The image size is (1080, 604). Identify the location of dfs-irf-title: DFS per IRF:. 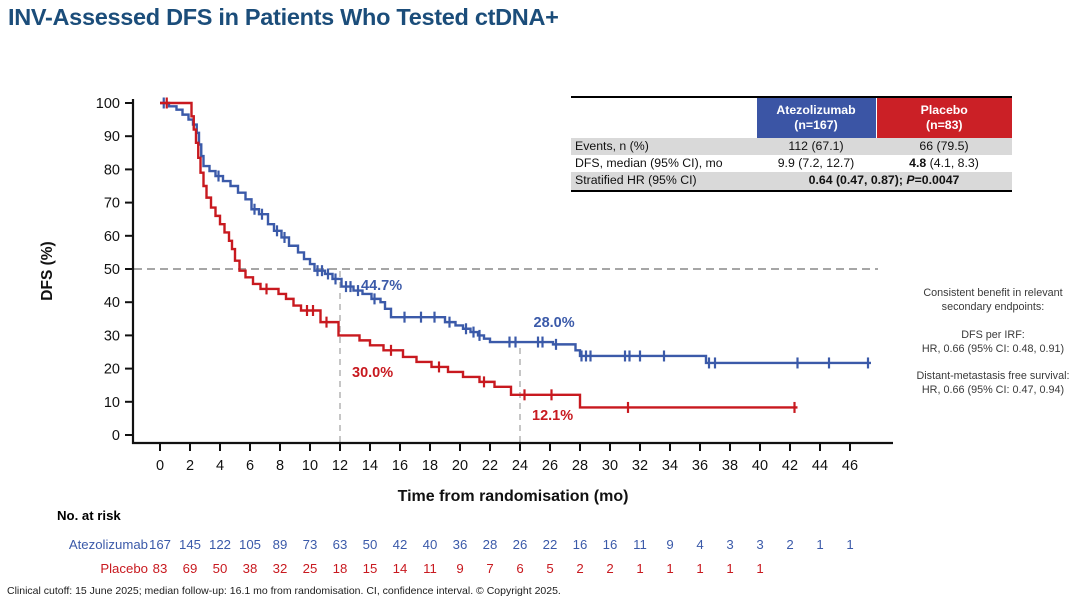
(993, 334).